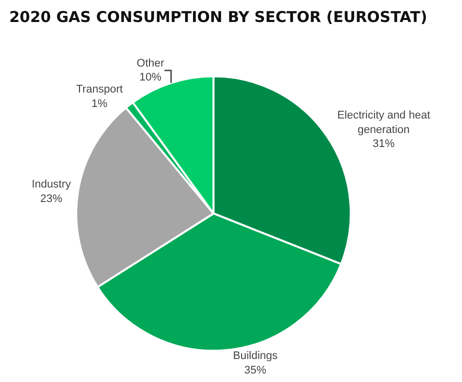 Image resolution: width=462 pixels, height=382 pixels. I want to click on data-label: 31%, so click(383, 144).